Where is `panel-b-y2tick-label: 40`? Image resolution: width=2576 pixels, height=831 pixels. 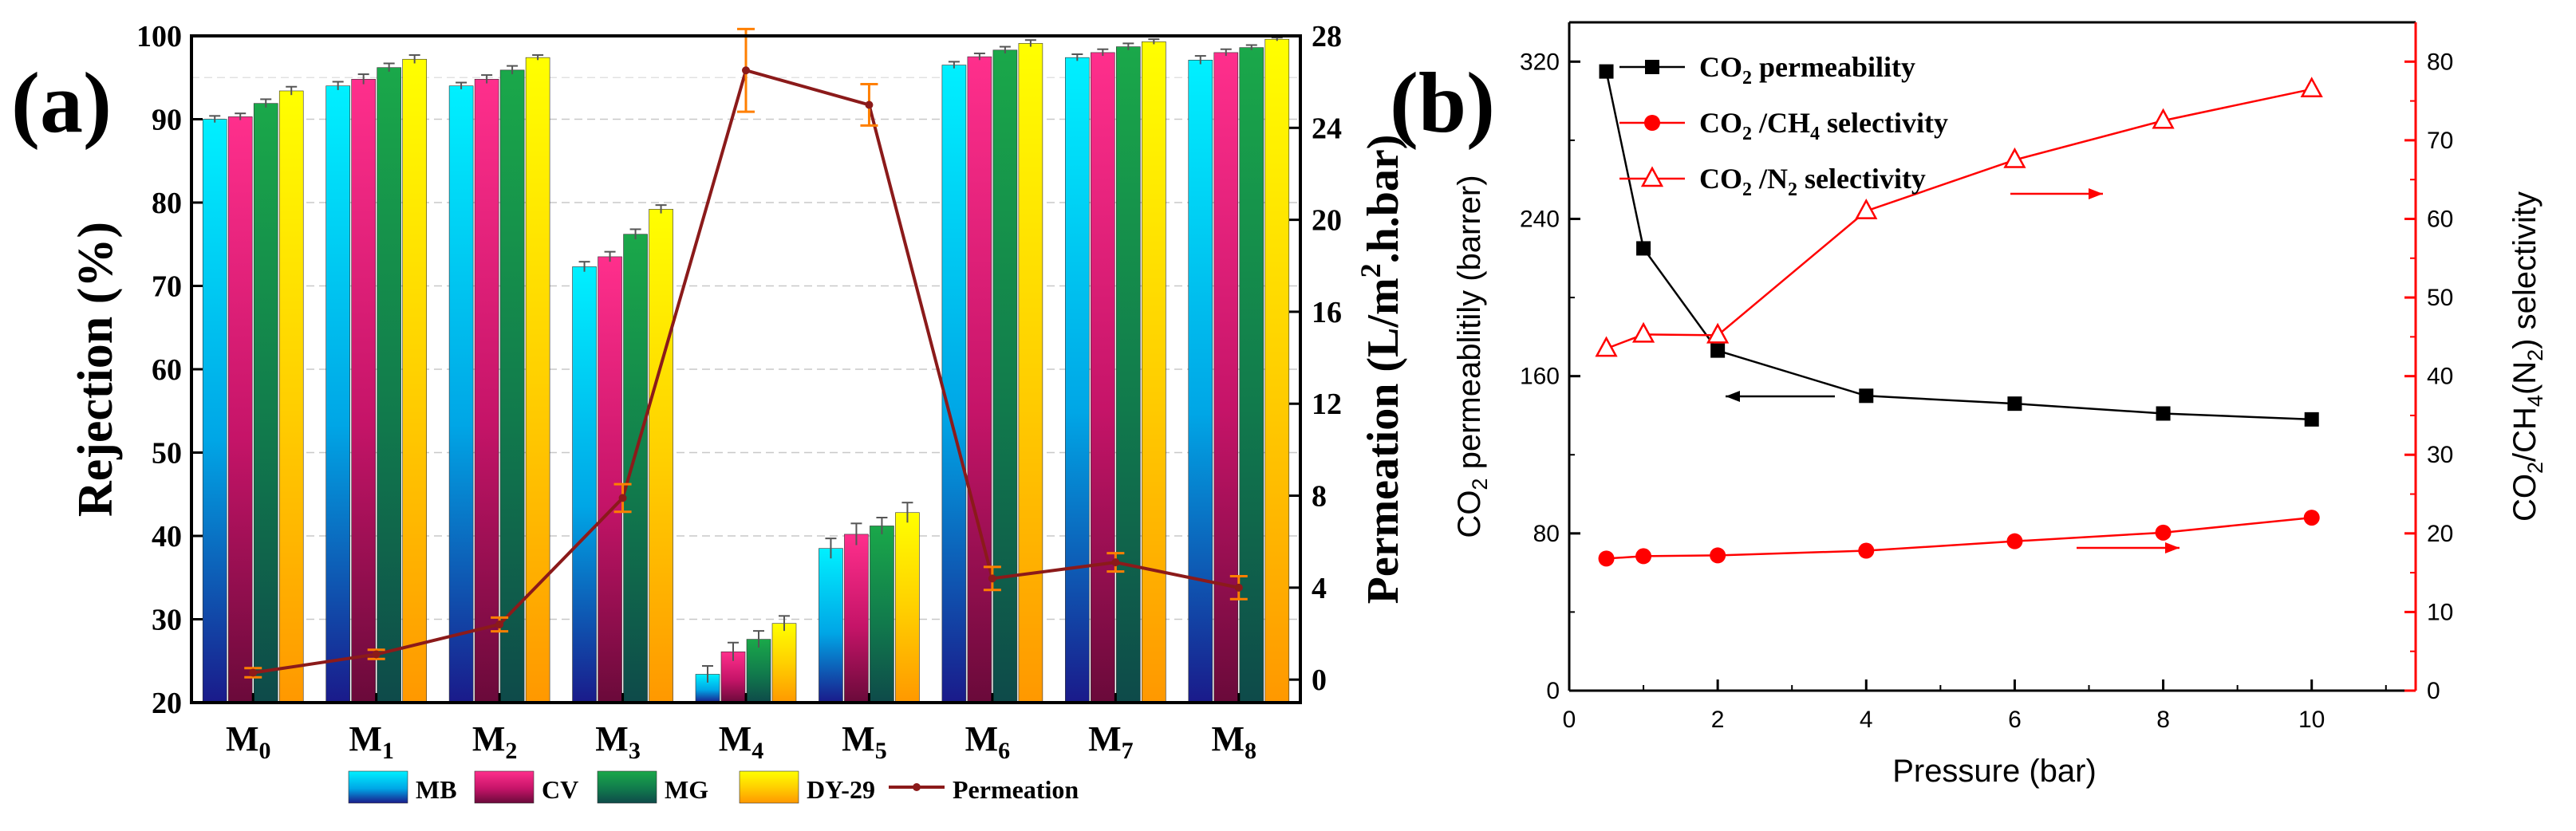
panel-b-y2tick-label: 40 is located at coordinates (2440, 377).